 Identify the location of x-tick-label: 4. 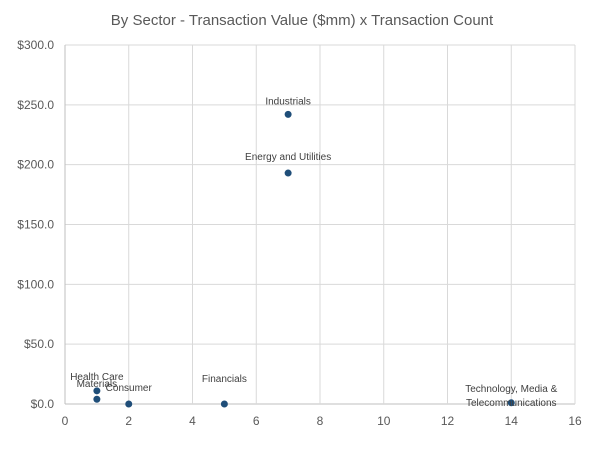
(192, 421).